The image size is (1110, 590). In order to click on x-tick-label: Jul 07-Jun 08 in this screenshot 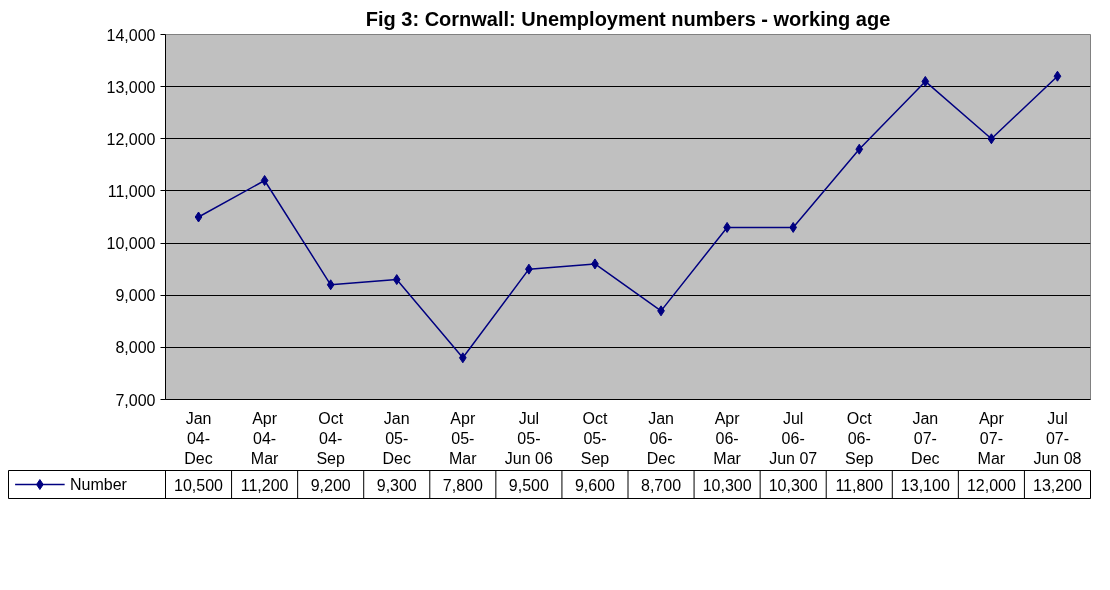, I will do `click(1057, 438)`.